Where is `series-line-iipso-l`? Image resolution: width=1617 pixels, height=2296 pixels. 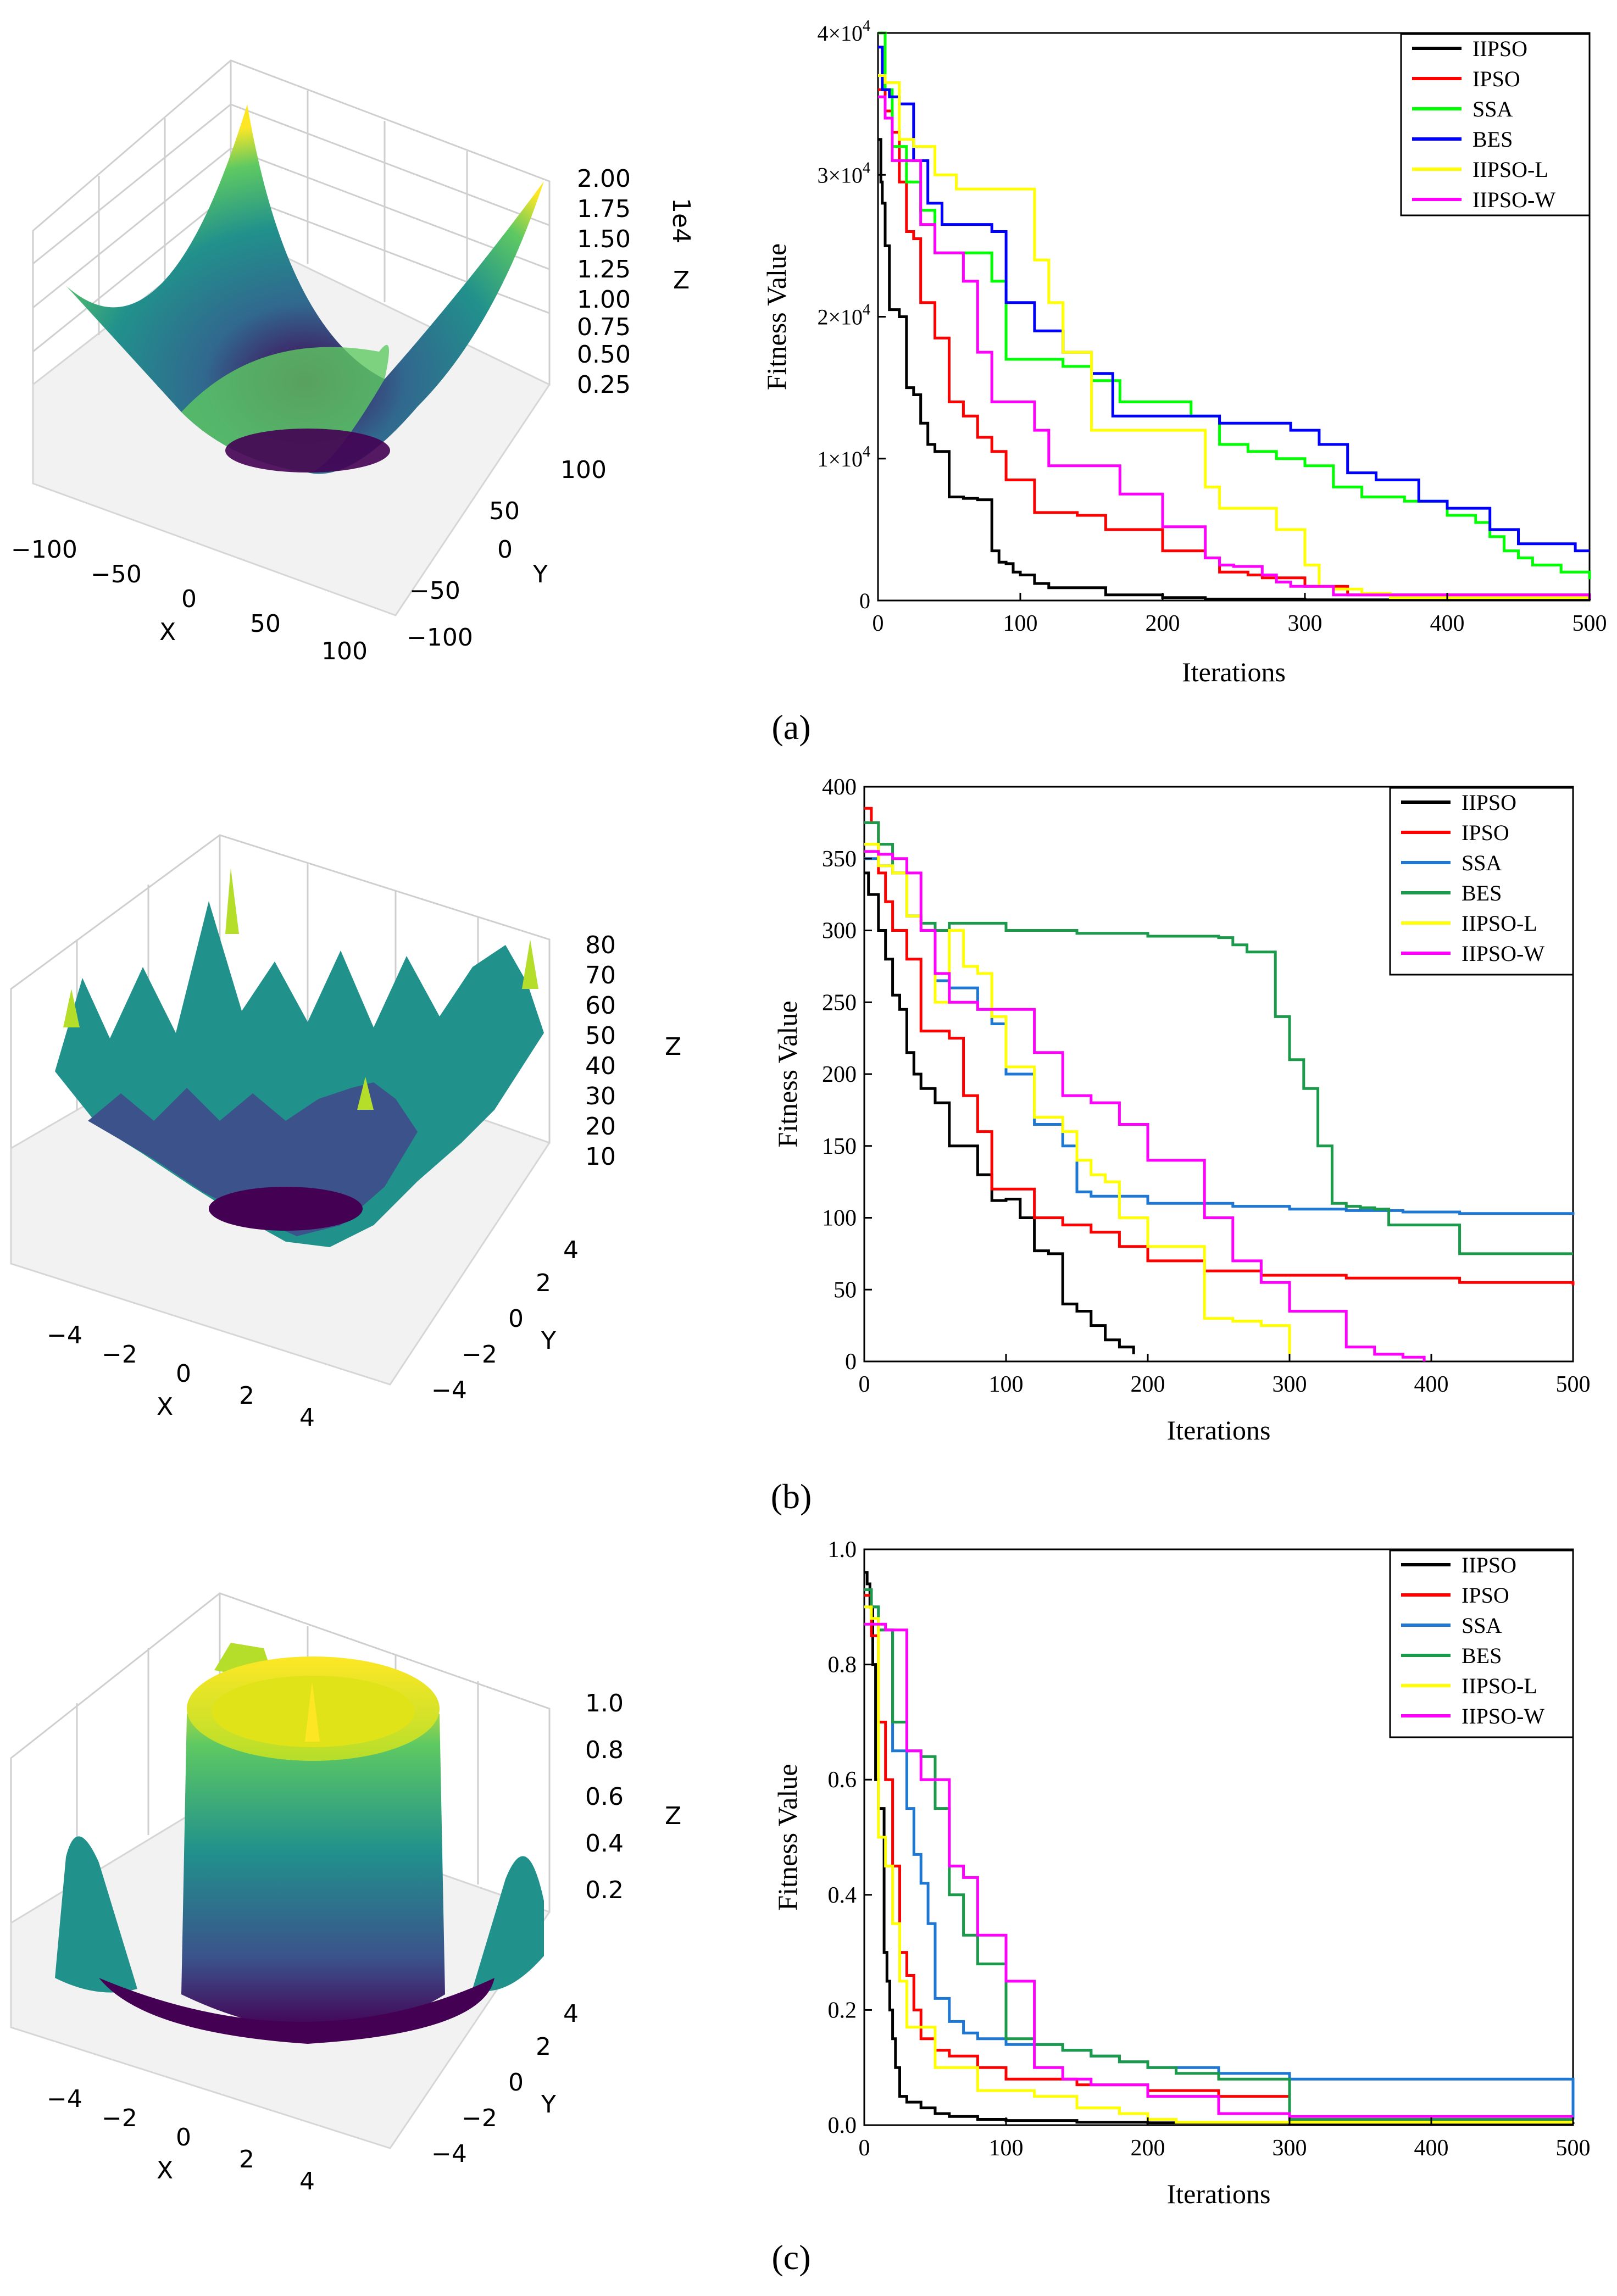 series-line-iipso-l is located at coordinates (1077, 1098).